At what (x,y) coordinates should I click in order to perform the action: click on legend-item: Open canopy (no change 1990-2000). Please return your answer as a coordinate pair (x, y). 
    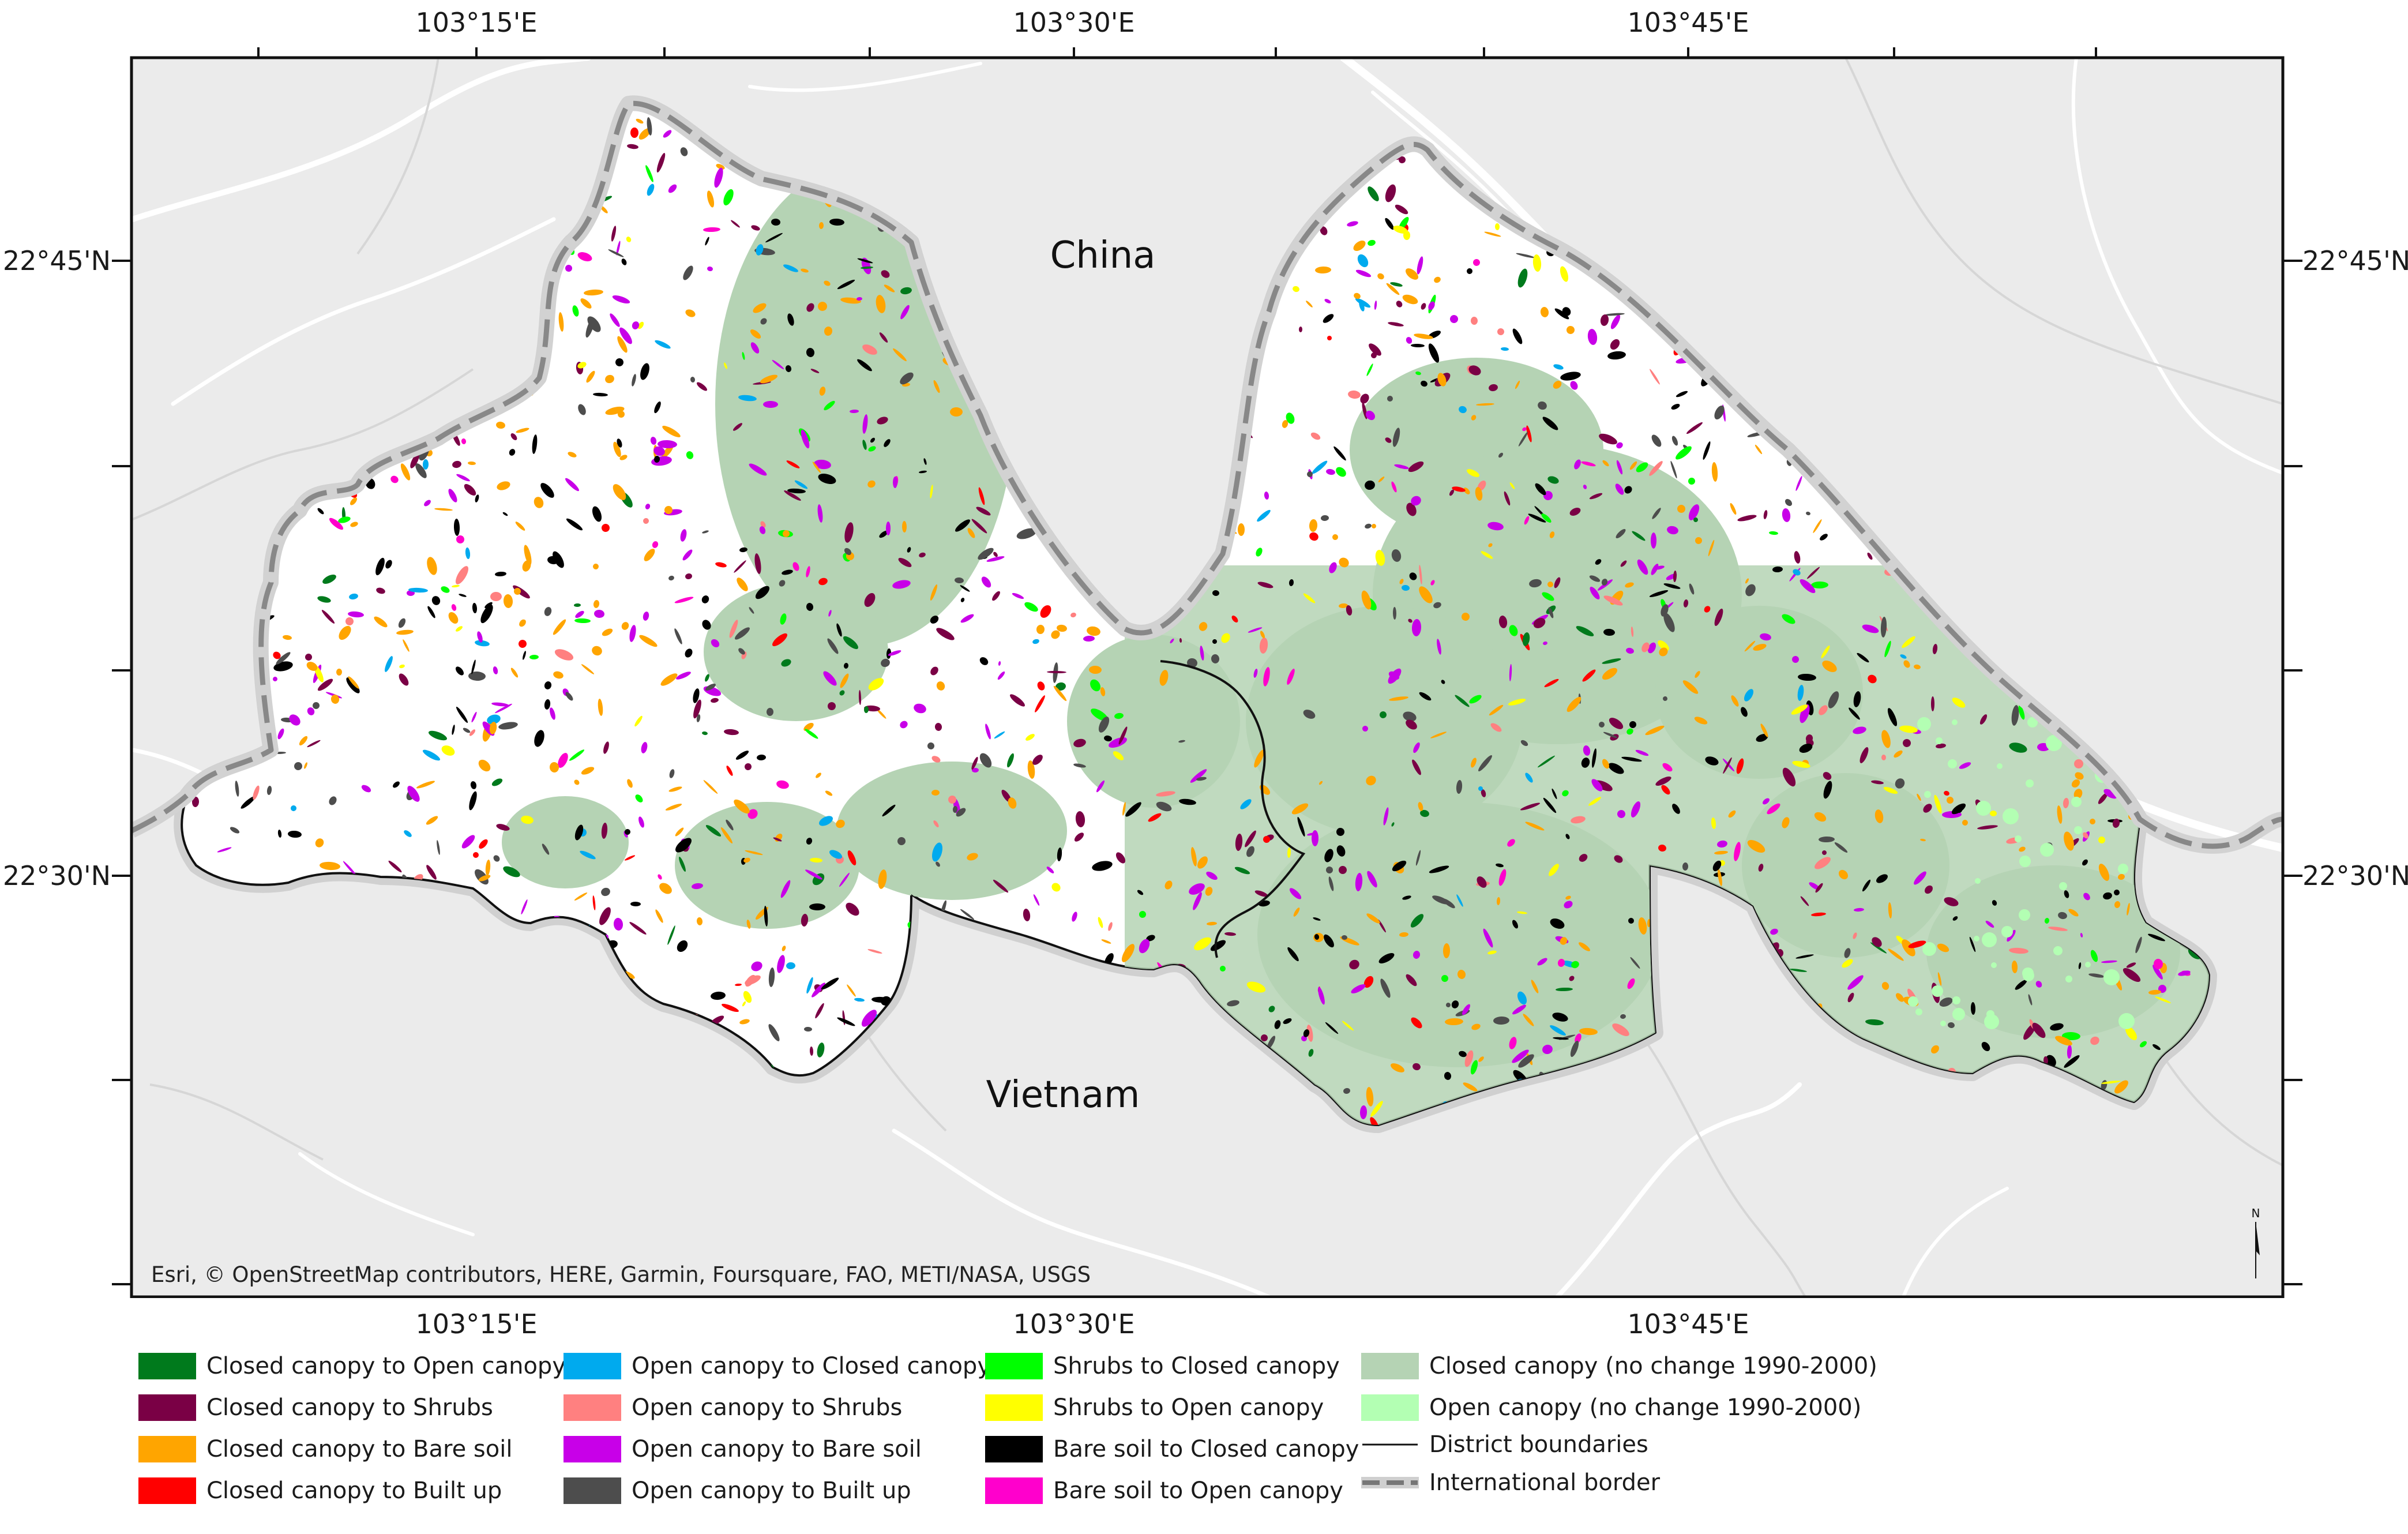
    Looking at the image, I should click on (1611, 1408).